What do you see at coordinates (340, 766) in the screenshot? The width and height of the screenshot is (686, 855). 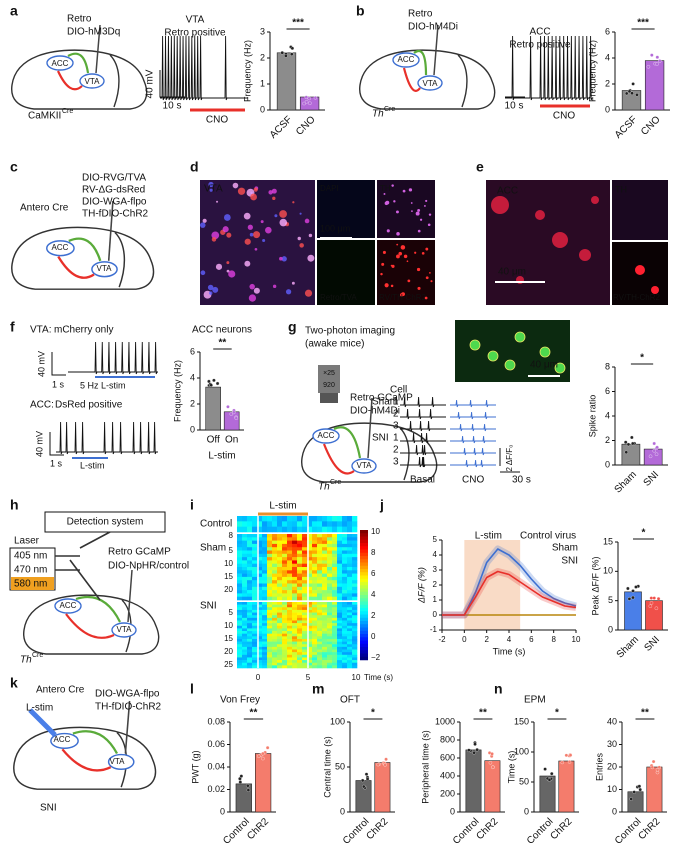 I see `y-tick-label: 50` at bounding box center [340, 766].